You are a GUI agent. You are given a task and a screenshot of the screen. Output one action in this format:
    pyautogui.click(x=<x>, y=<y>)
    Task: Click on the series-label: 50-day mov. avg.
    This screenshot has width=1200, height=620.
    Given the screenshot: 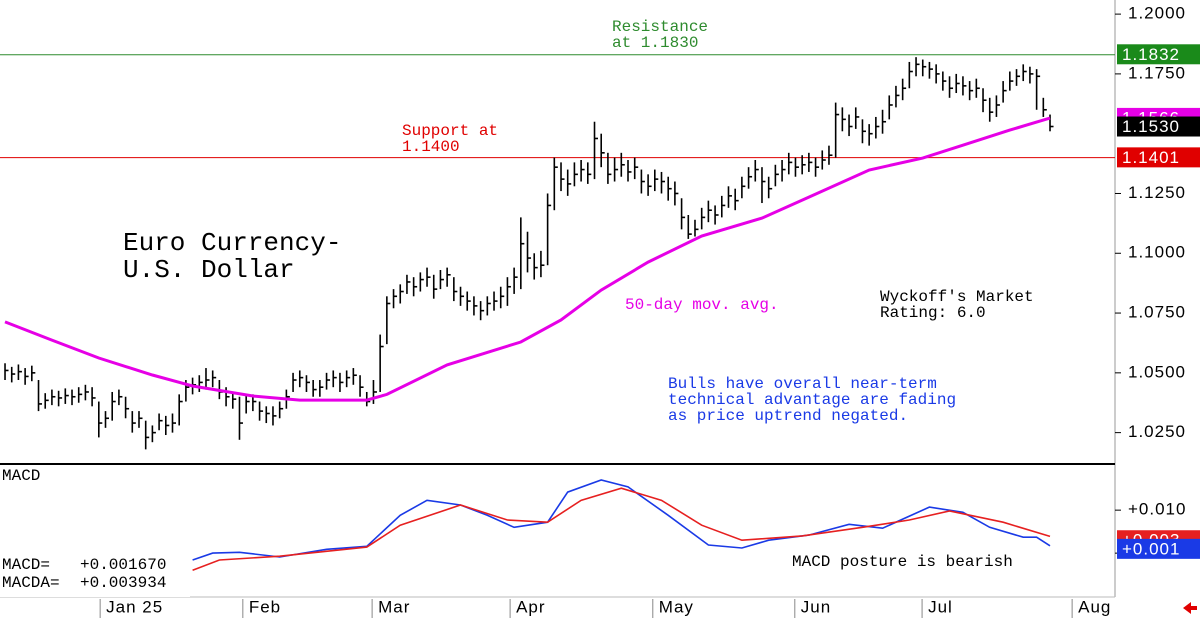 What is the action you would take?
    pyautogui.click(x=702, y=305)
    